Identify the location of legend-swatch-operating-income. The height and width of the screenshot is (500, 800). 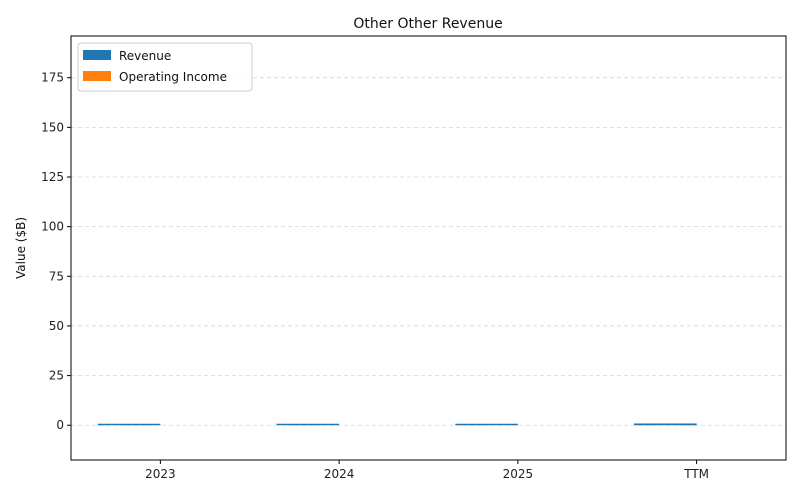
(97, 76).